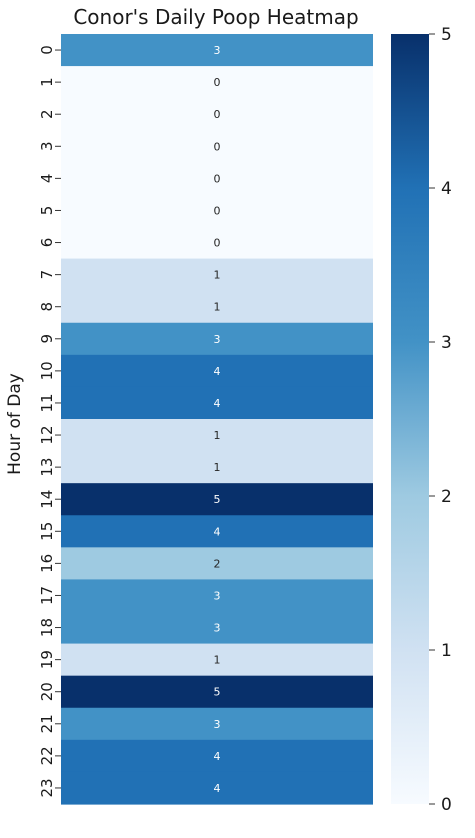 The image size is (475, 838). I want to click on y-tick-label: 10, so click(47, 370).